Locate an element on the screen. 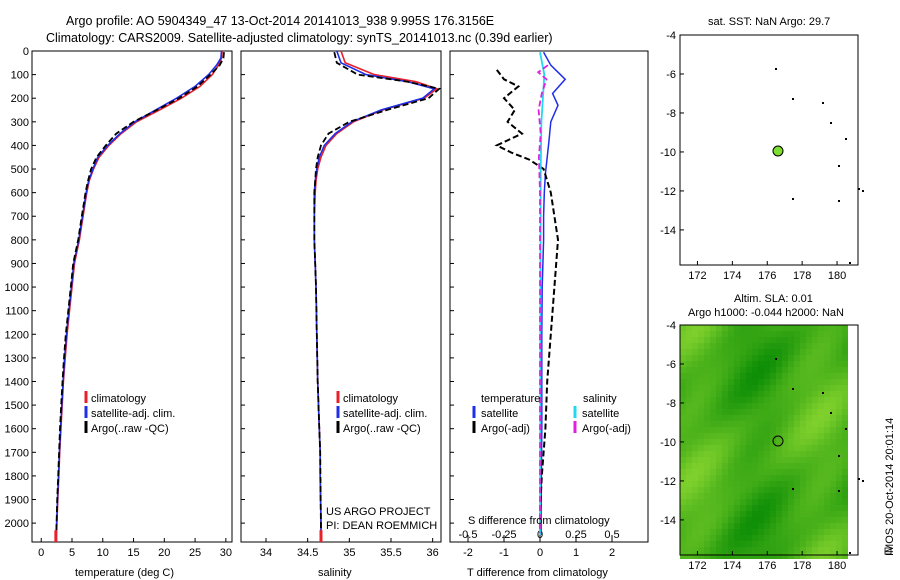  lat-tick-label: -6 is located at coordinates (671, 75).